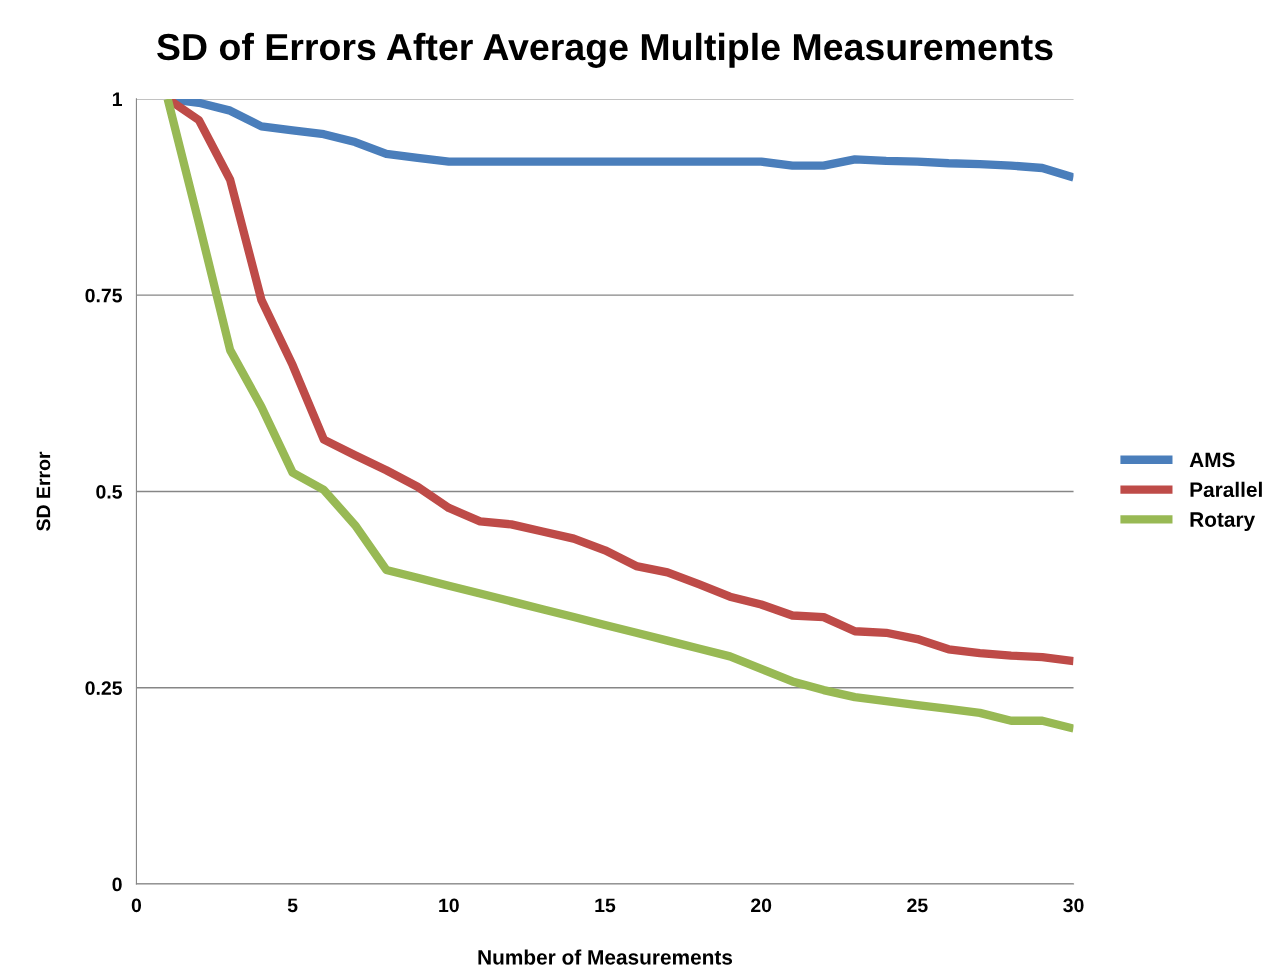 This screenshot has width=1275, height=979. I want to click on x-tick-label: 5, so click(292, 905).